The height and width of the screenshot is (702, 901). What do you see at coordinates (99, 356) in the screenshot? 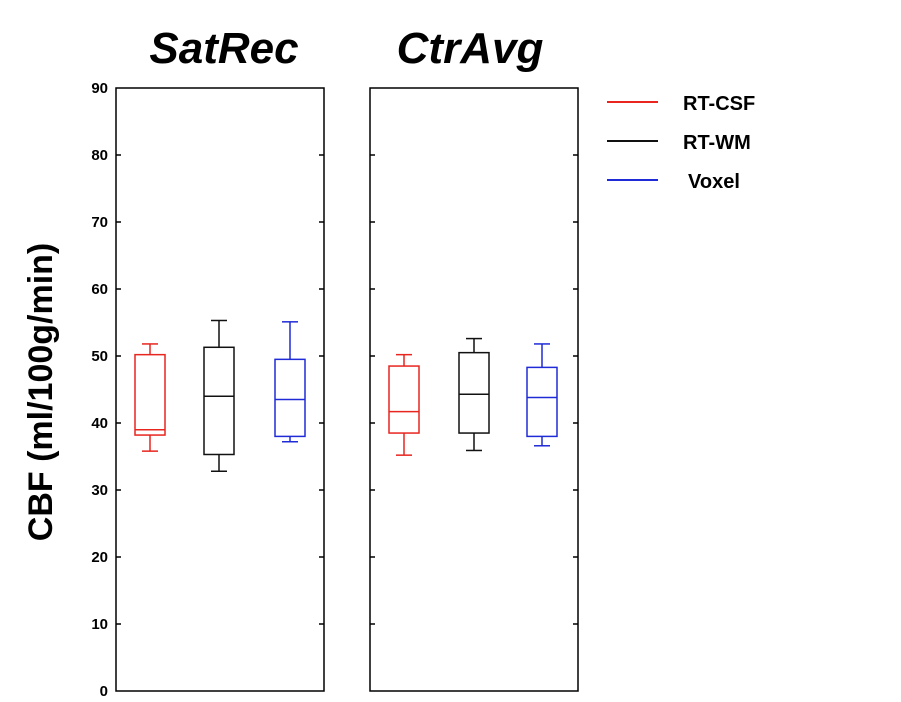
I see `y-tick-label: 50` at bounding box center [99, 356].